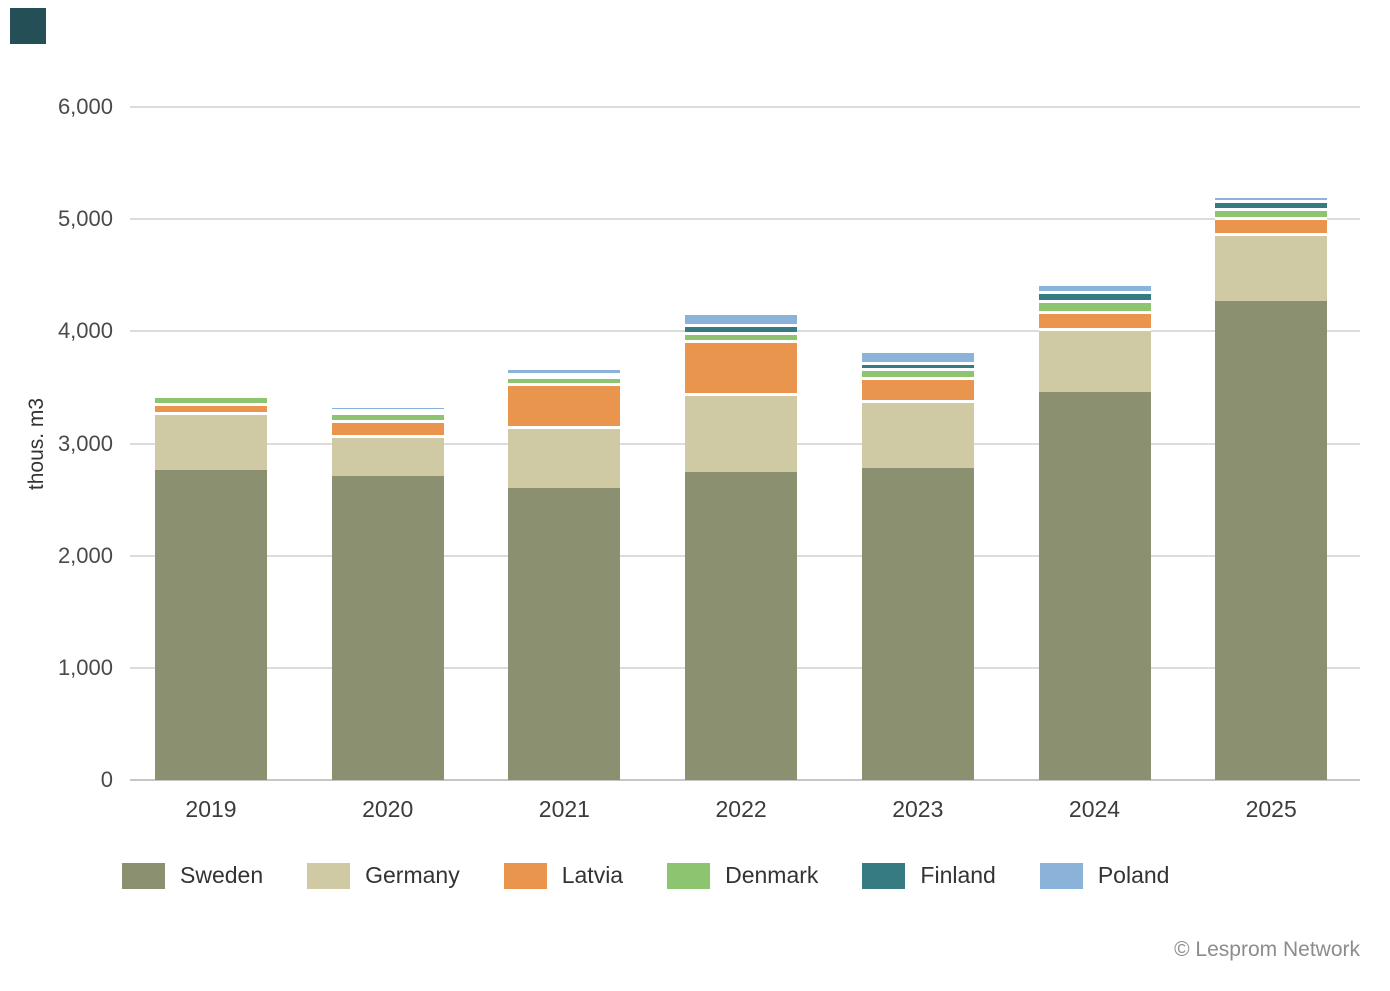 This screenshot has height=991, width=1390. What do you see at coordinates (85, 331) in the screenshot?
I see `y-tick-label: 4,000` at bounding box center [85, 331].